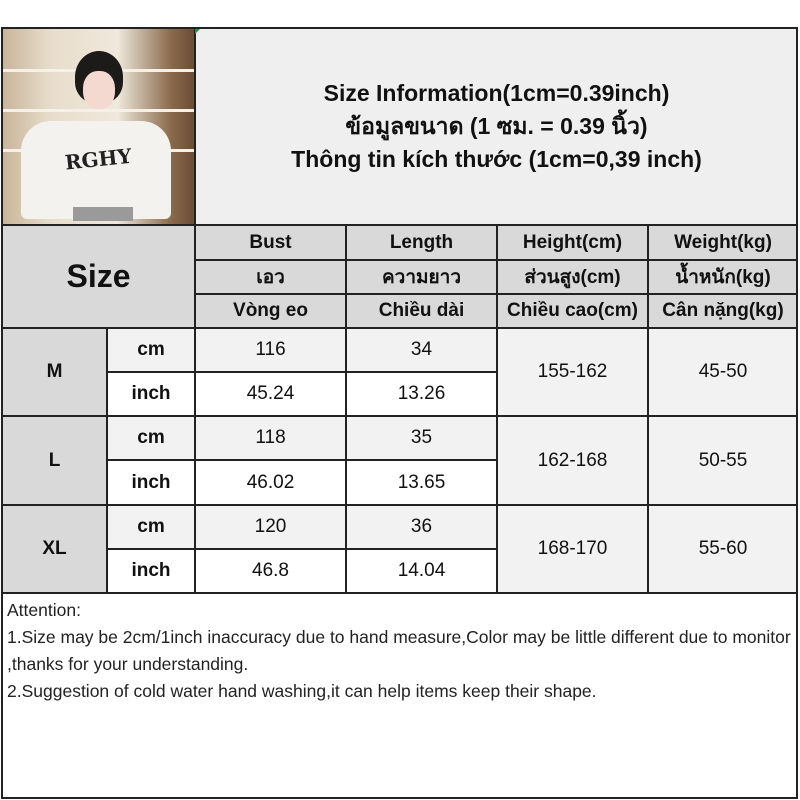 The image size is (800, 800). What do you see at coordinates (572, 277) in the screenshot?
I see `header-height-th: ส่วนสูง(cm)` at bounding box center [572, 277].